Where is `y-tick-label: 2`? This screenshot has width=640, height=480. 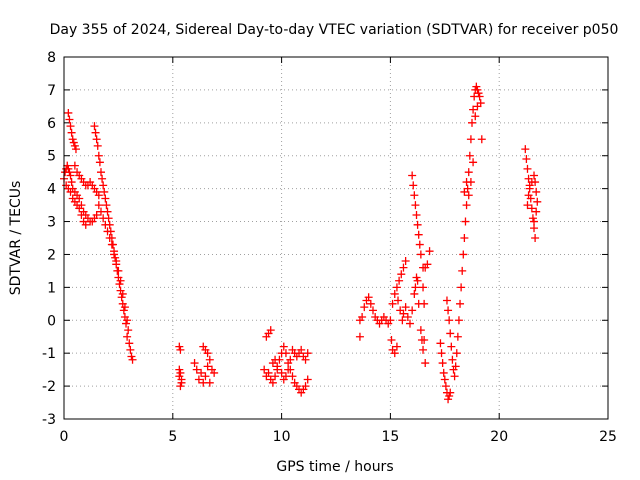
y-tick-label: 2 is located at coordinates (51, 255).